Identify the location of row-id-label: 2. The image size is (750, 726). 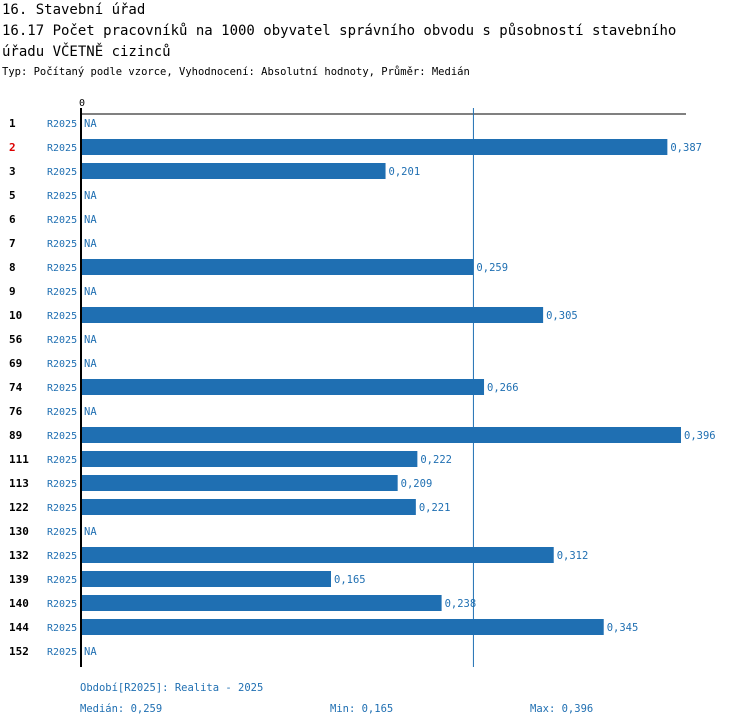
(12, 147).